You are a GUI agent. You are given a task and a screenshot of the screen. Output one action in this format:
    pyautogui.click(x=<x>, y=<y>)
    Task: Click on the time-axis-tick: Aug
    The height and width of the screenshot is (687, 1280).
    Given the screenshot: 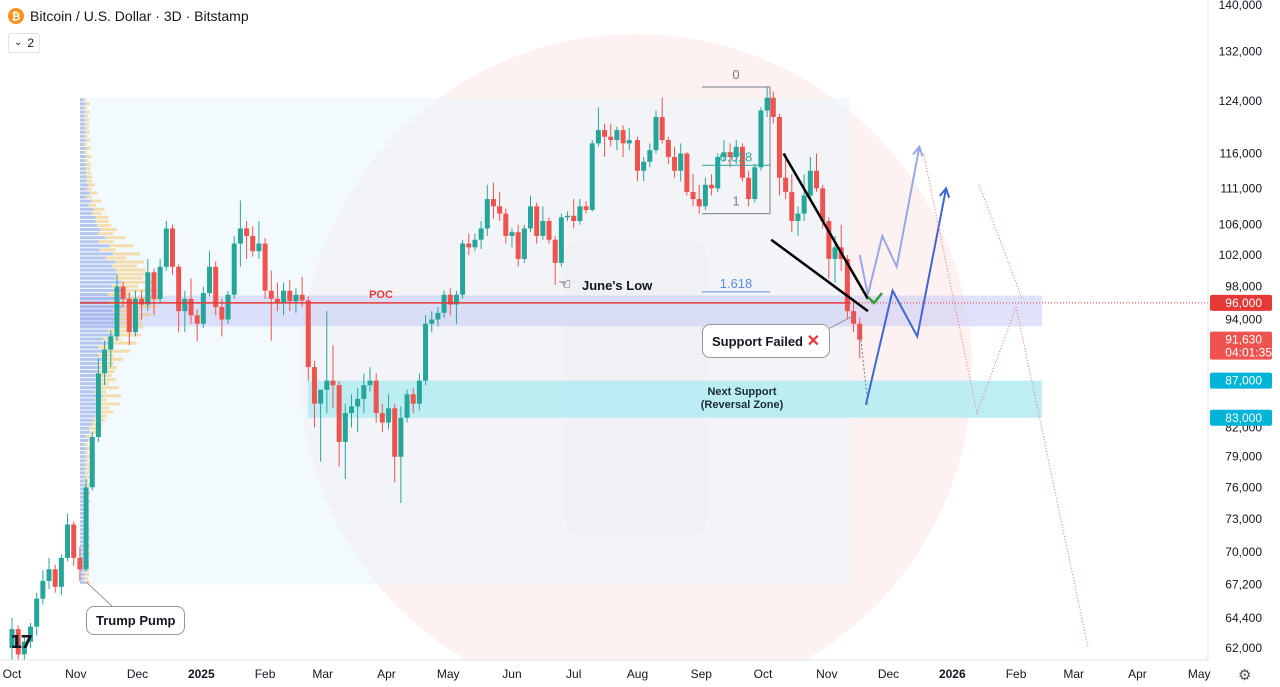 What is the action you would take?
    pyautogui.click(x=637, y=674)
    